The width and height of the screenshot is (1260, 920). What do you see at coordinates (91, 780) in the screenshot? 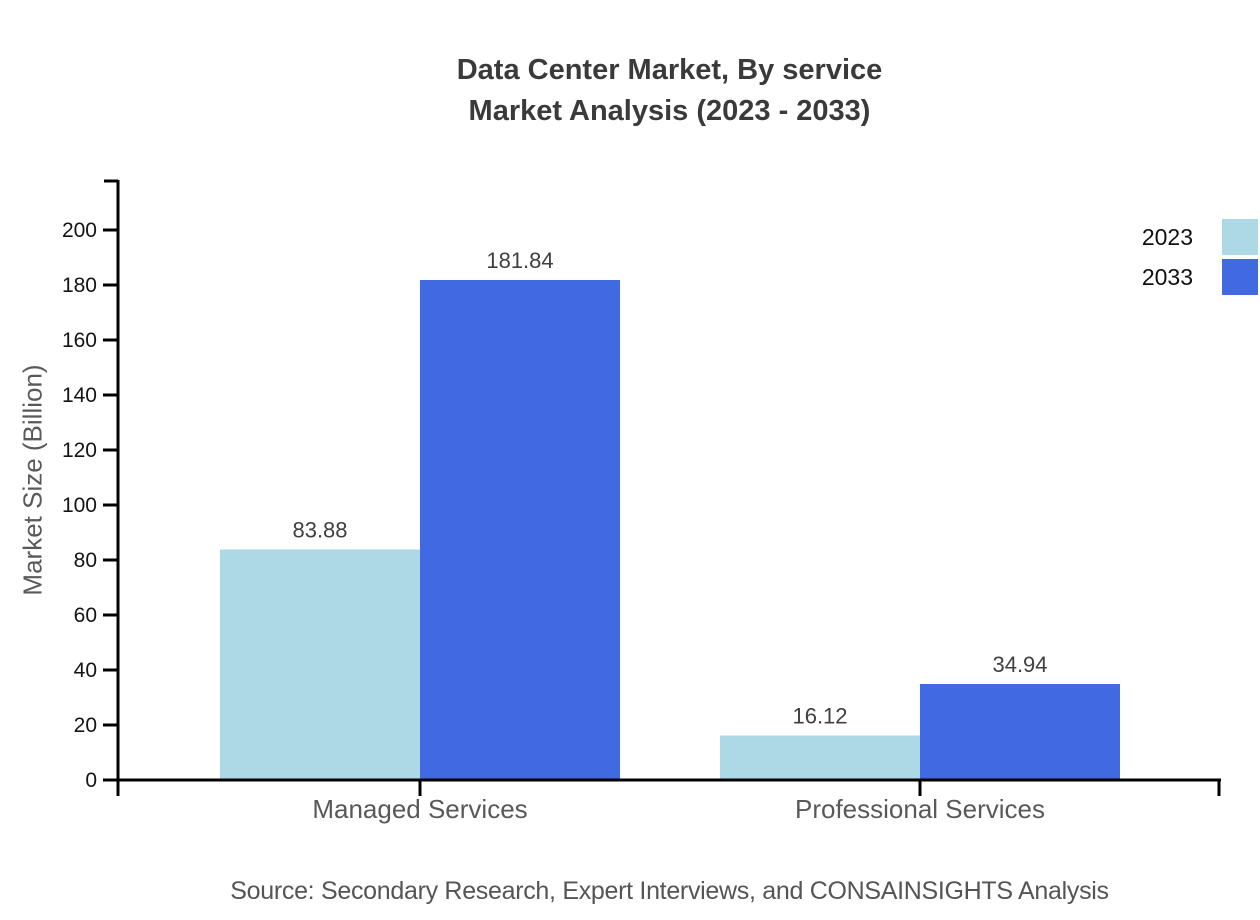
I see `y-tick-label-0: 0` at bounding box center [91, 780].